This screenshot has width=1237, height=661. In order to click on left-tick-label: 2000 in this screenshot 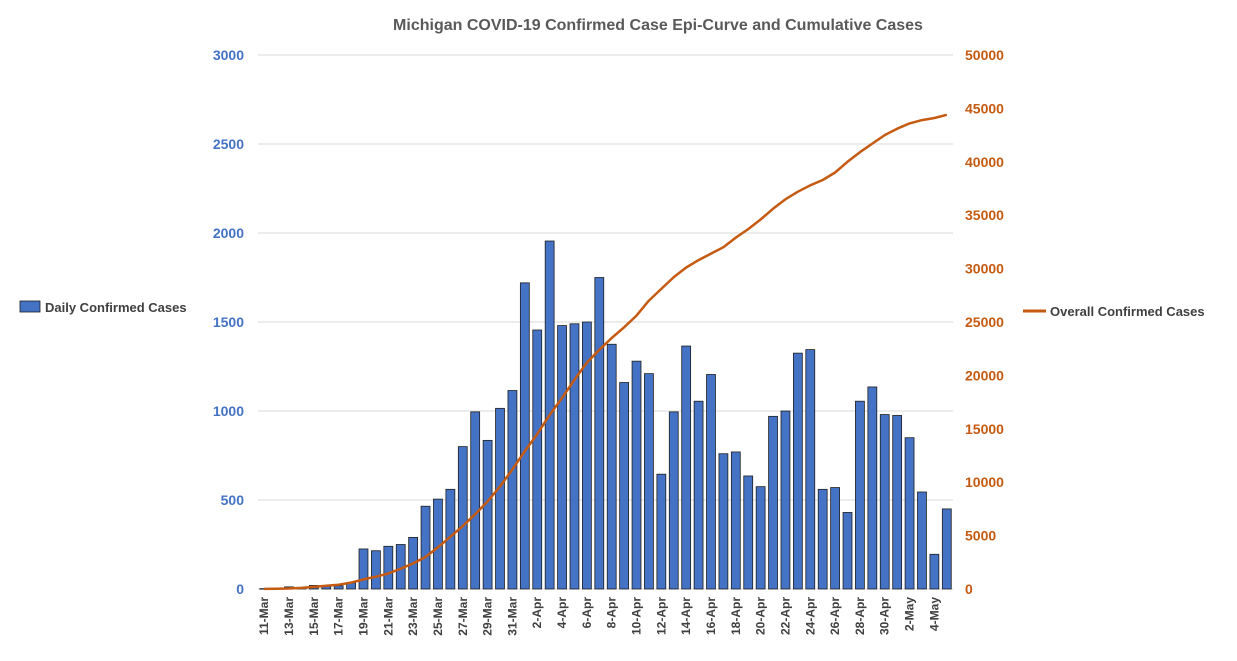, I will do `click(228, 233)`.